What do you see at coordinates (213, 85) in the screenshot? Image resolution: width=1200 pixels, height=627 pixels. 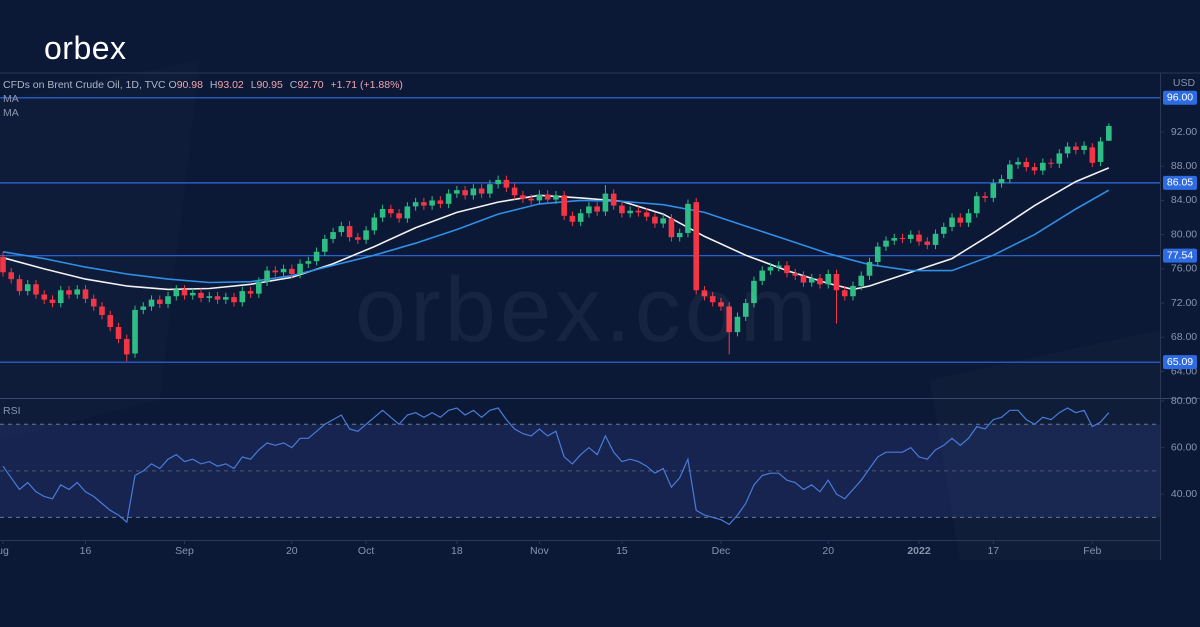 I see `legend-field: H` at bounding box center [213, 85].